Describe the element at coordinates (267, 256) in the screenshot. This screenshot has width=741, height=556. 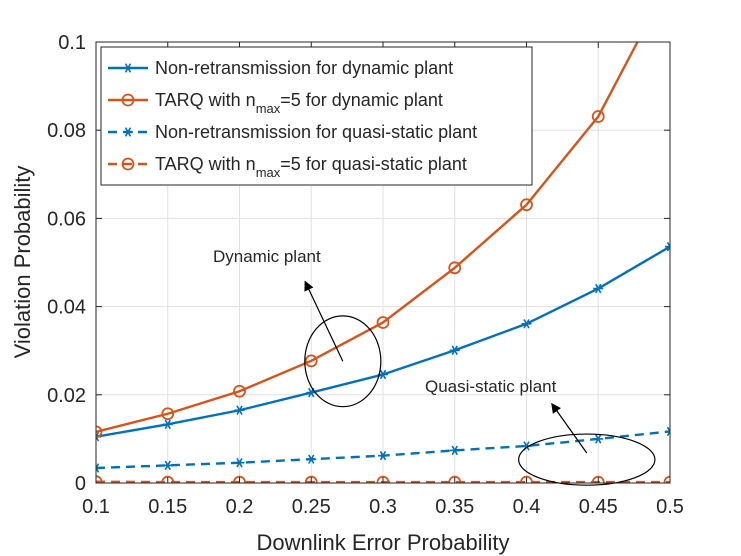
I see `annotation-label: Dynamic plant` at that location.